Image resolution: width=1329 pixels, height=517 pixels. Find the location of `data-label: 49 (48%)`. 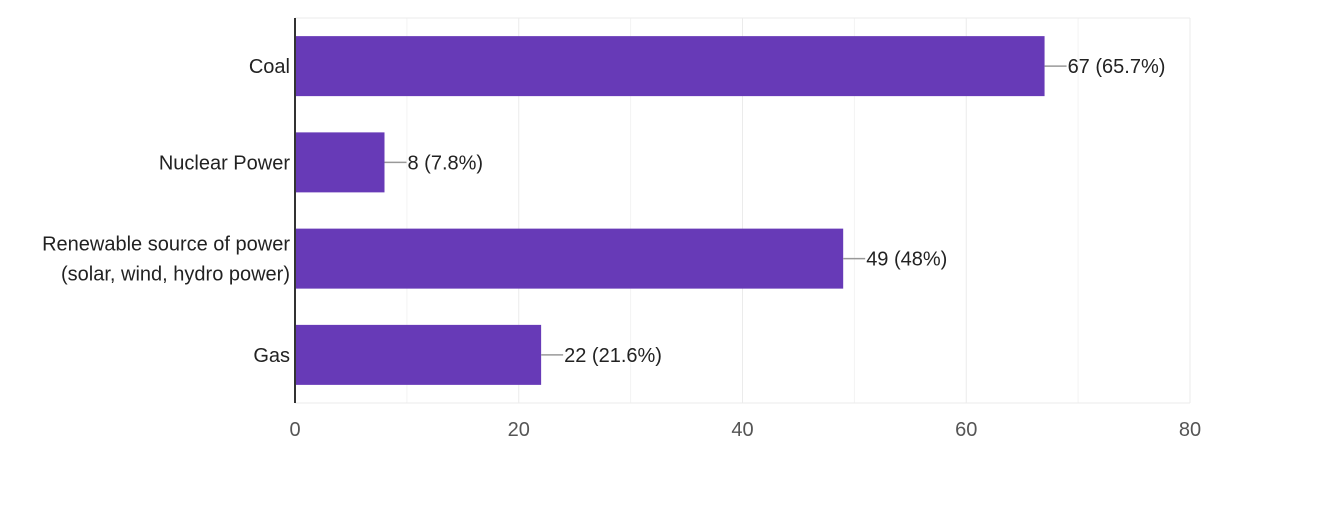

data-label: 49 (48%) is located at coordinates (906, 260).